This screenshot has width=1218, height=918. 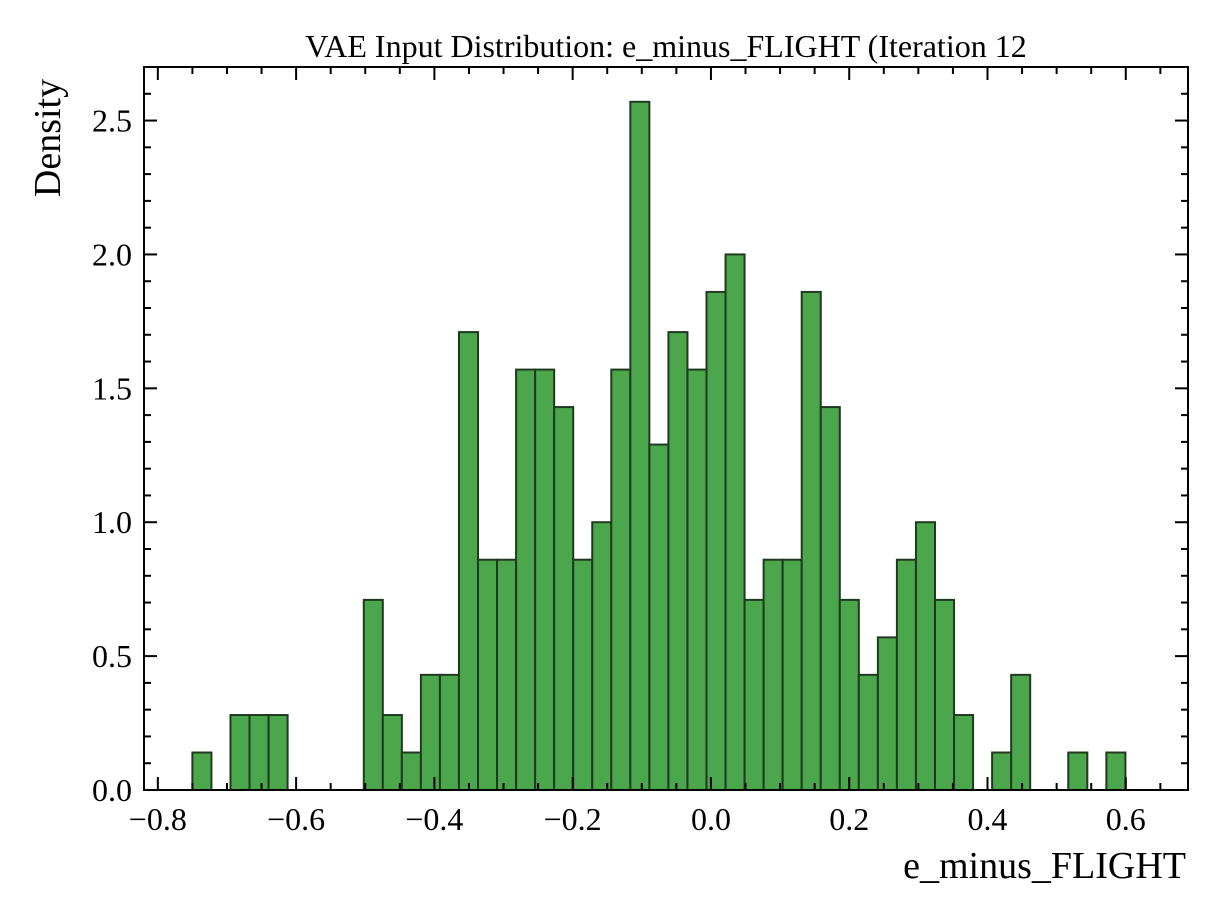 I want to click on x-tick-label: 0.6, so click(x=1126, y=819).